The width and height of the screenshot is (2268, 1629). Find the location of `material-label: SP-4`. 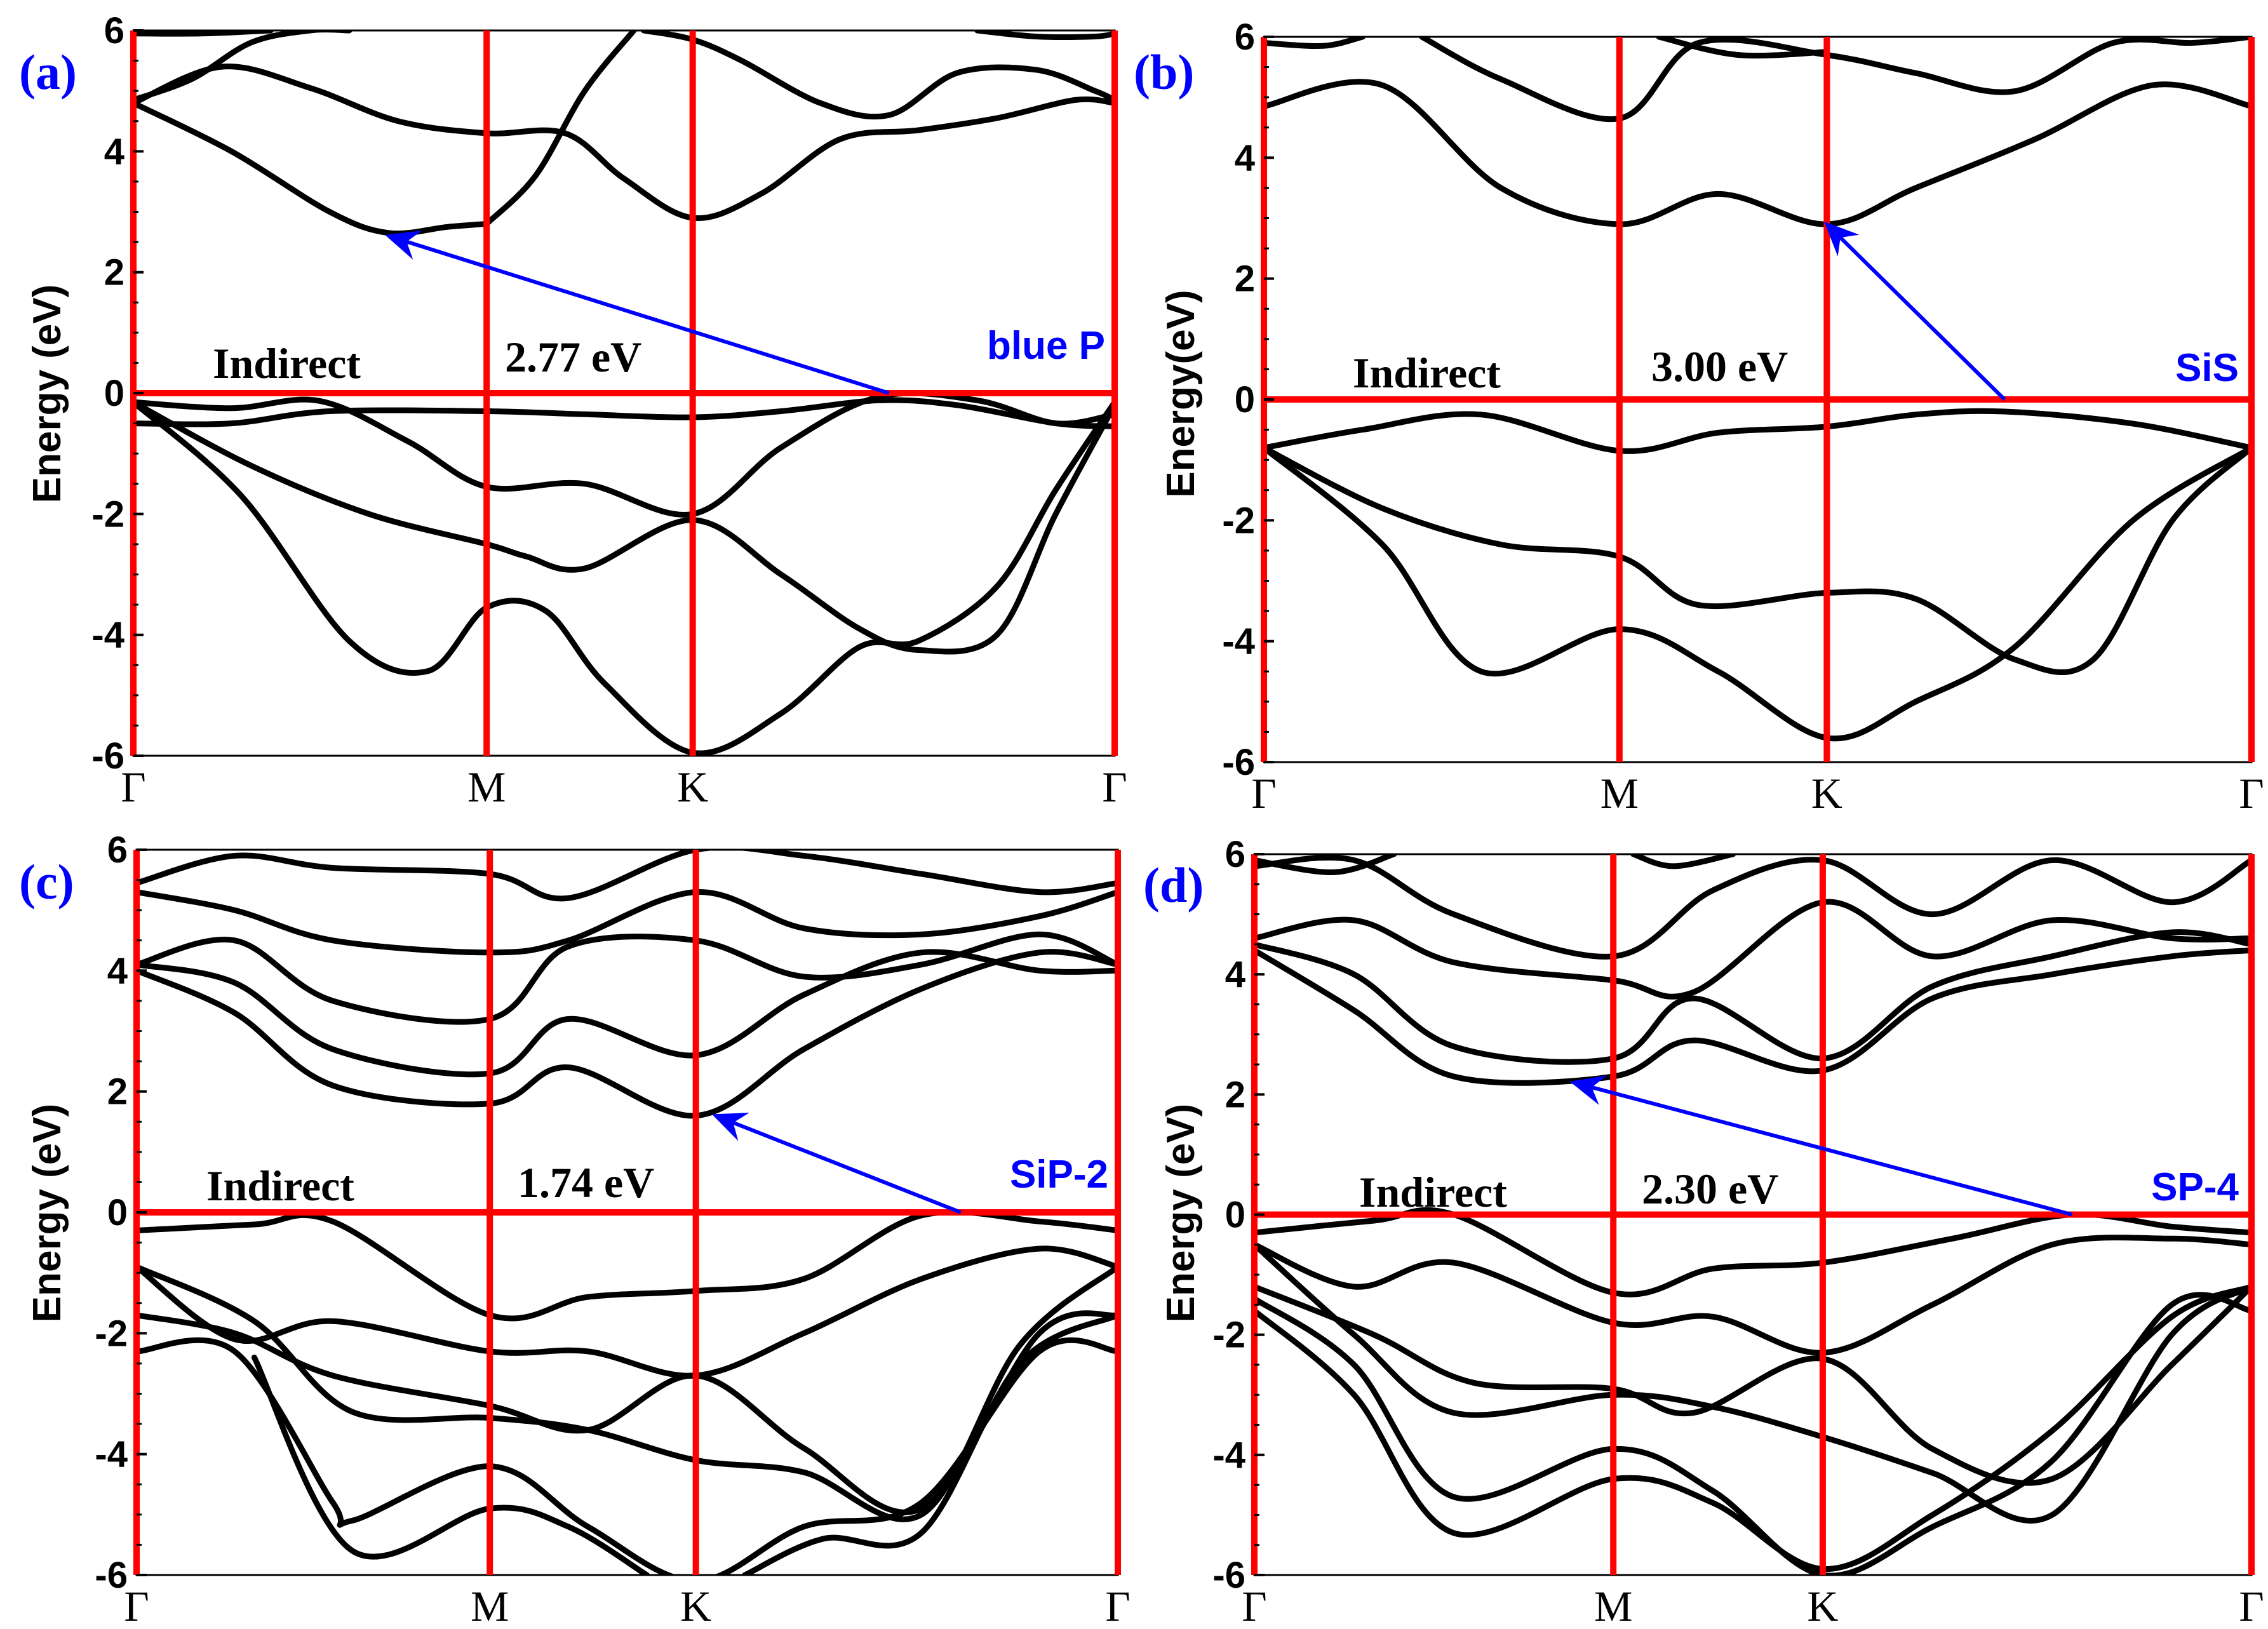

material-label: SP-4 is located at coordinates (2195, 1187).